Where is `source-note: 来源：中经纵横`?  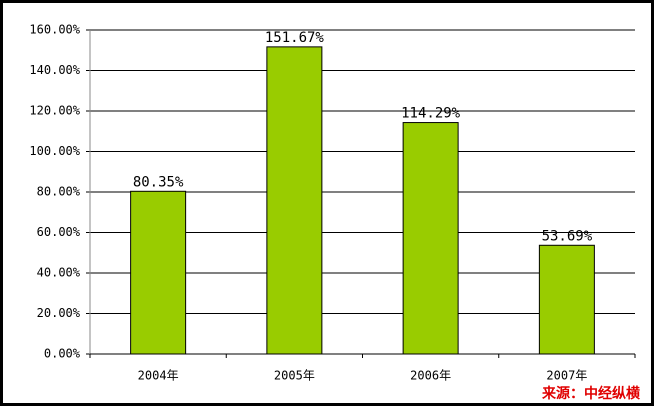 source-note: 来源：中经纵横 is located at coordinates (591, 393).